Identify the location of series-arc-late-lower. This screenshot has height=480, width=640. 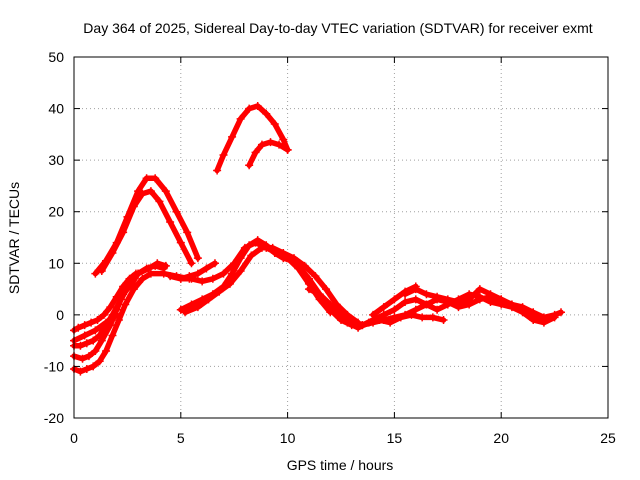
(268, 154).